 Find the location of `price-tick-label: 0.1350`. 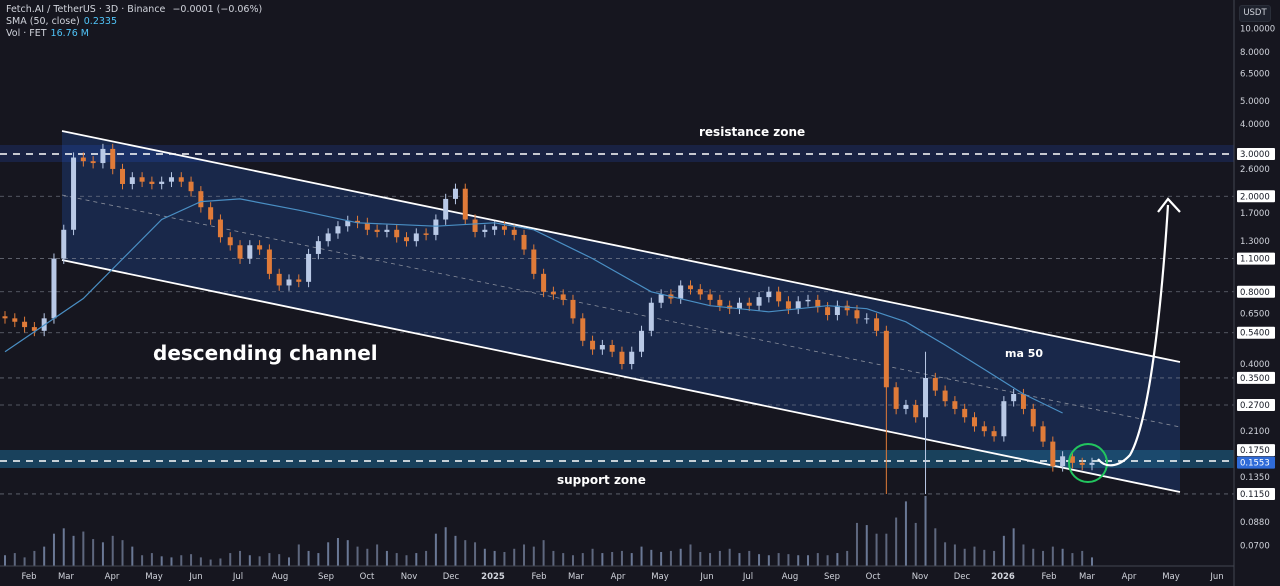

price-tick-label: 0.1350 is located at coordinates (1255, 478).